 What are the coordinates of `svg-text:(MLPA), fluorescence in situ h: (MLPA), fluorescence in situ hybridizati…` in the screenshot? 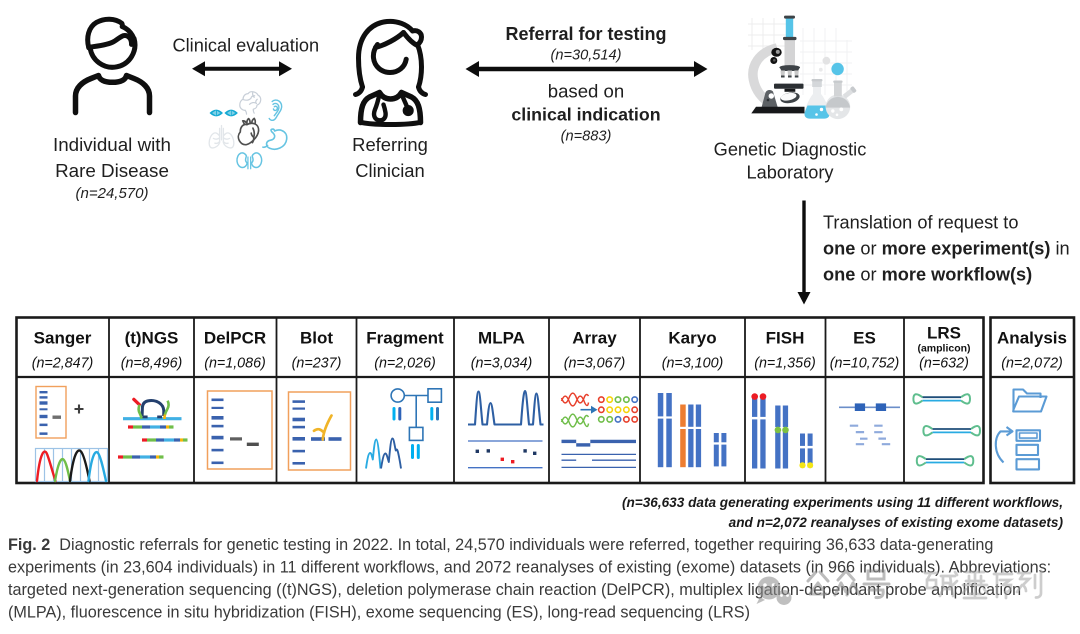 It's located at (379, 613).